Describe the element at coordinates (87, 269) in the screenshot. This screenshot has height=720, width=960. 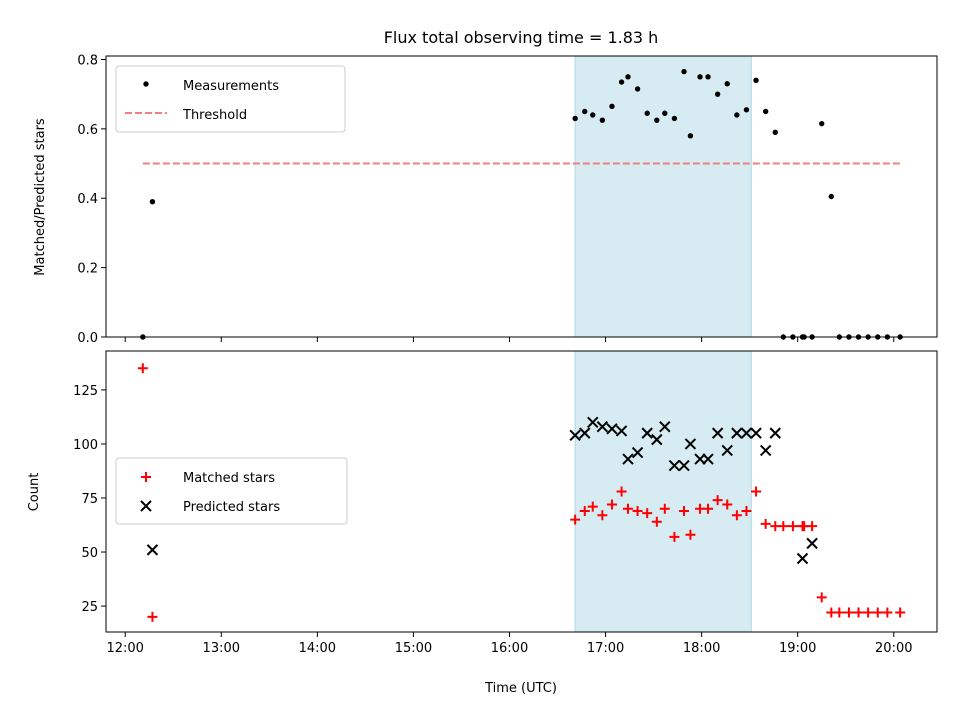
I see `top-y-tick-label: 0.2` at that location.